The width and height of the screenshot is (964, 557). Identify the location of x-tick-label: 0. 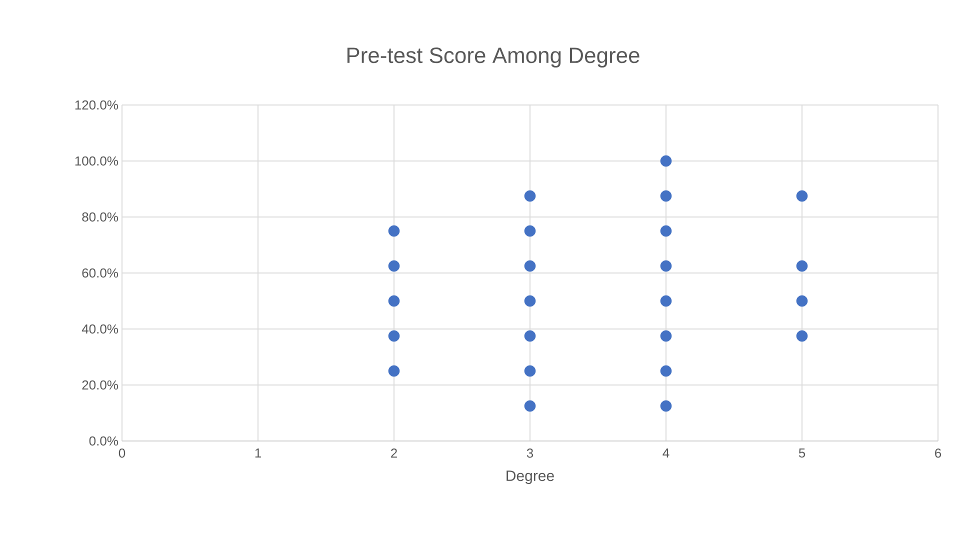
(122, 453).